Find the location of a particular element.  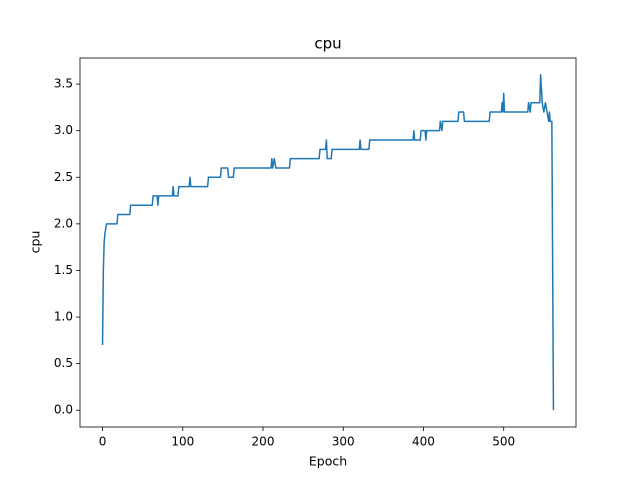

x-tick-label: 0 is located at coordinates (103, 442).